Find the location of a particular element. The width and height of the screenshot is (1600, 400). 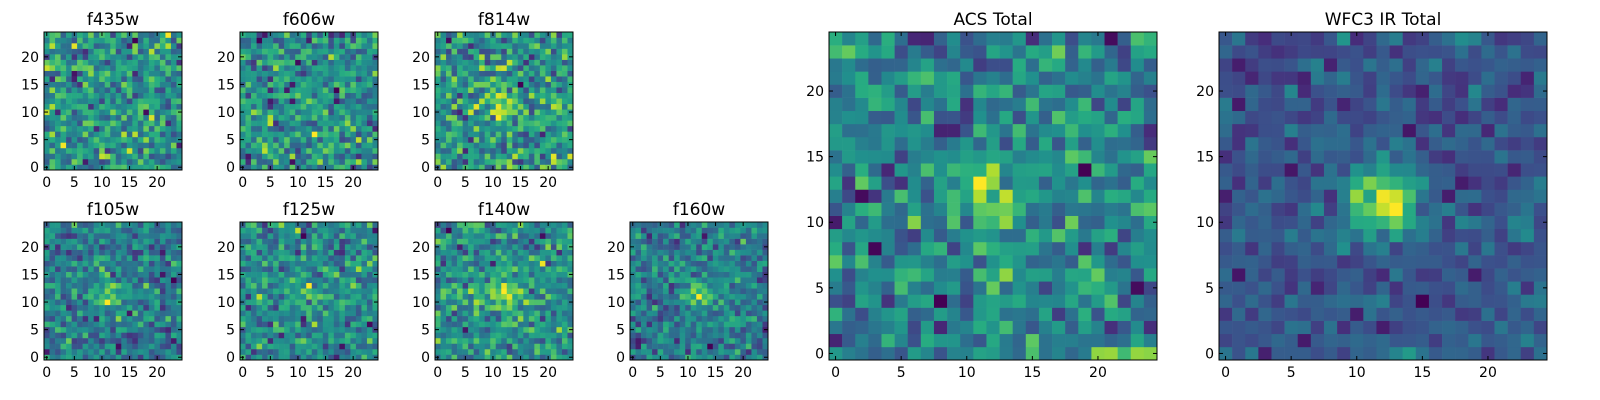

y-tick-label: 0 is located at coordinates (34, 168).